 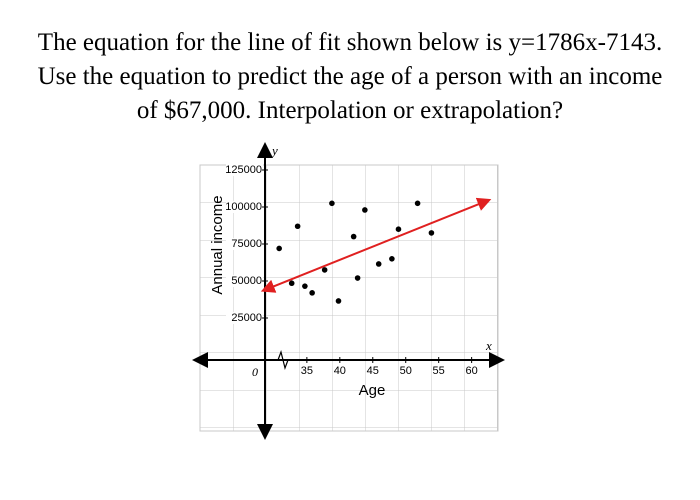 What do you see at coordinates (307, 371) in the screenshot?
I see `x-tick-label: 35` at bounding box center [307, 371].